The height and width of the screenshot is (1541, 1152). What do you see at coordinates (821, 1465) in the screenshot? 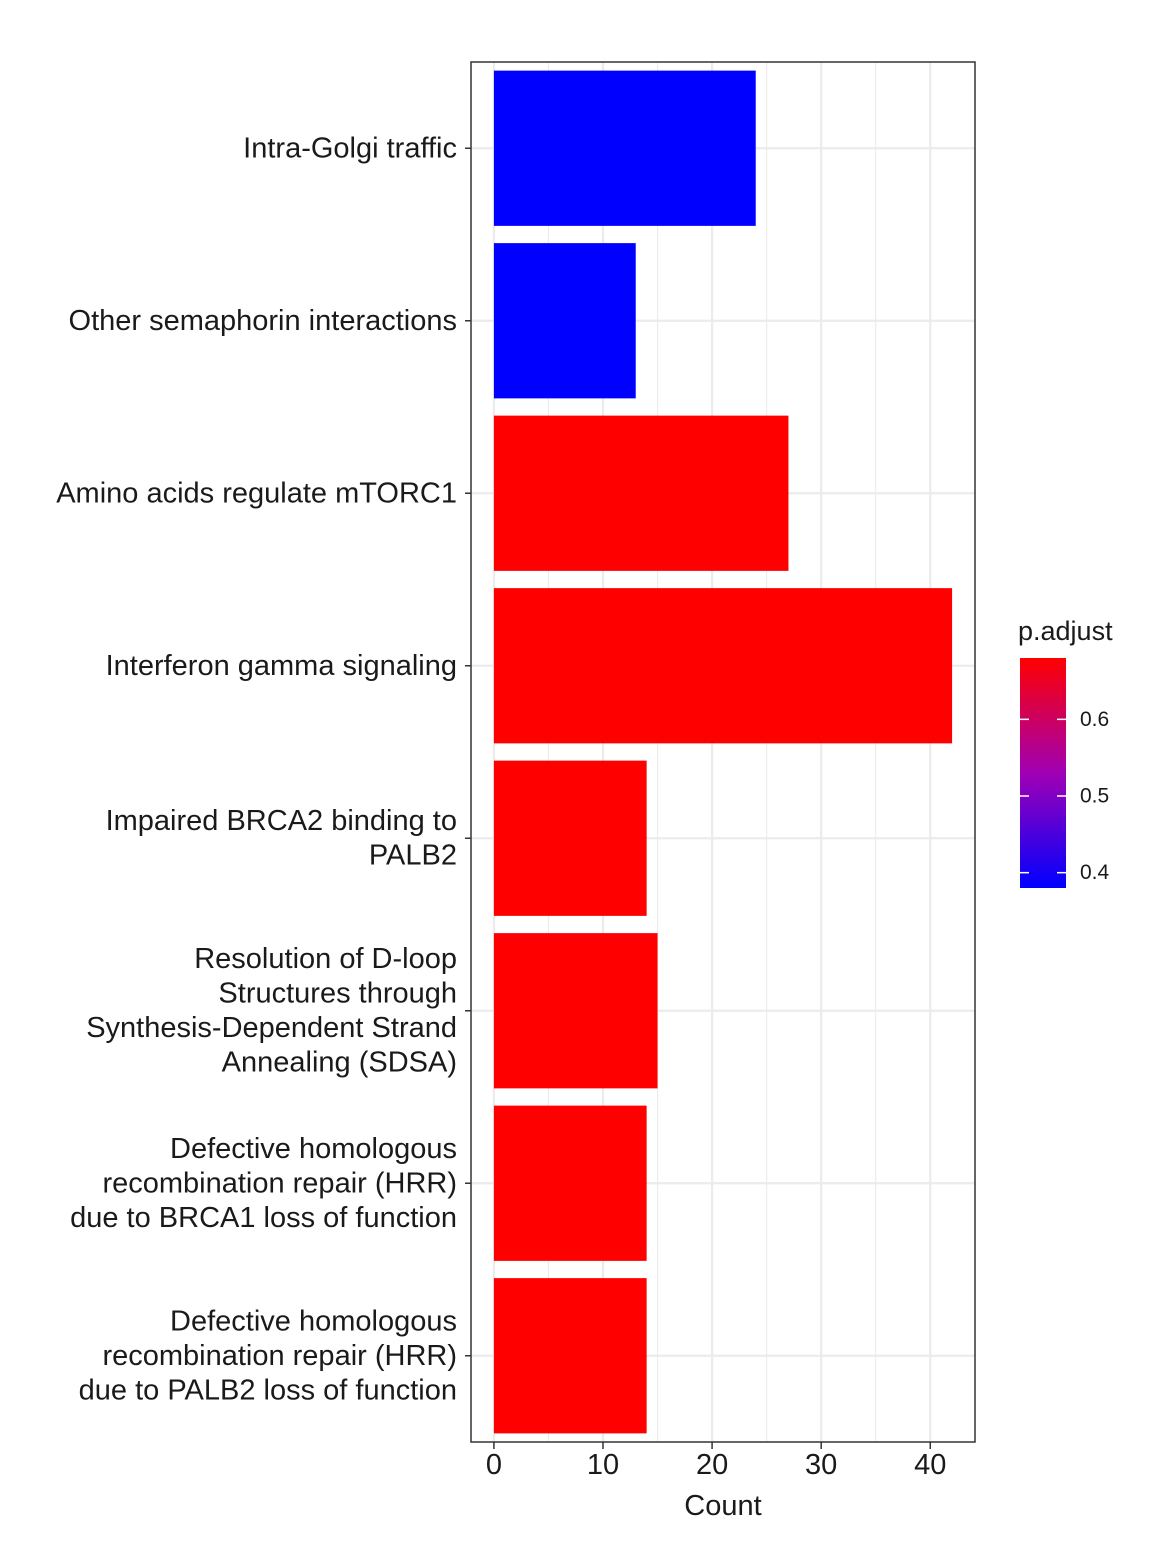
I see `x-tick-label: 30` at bounding box center [821, 1465].